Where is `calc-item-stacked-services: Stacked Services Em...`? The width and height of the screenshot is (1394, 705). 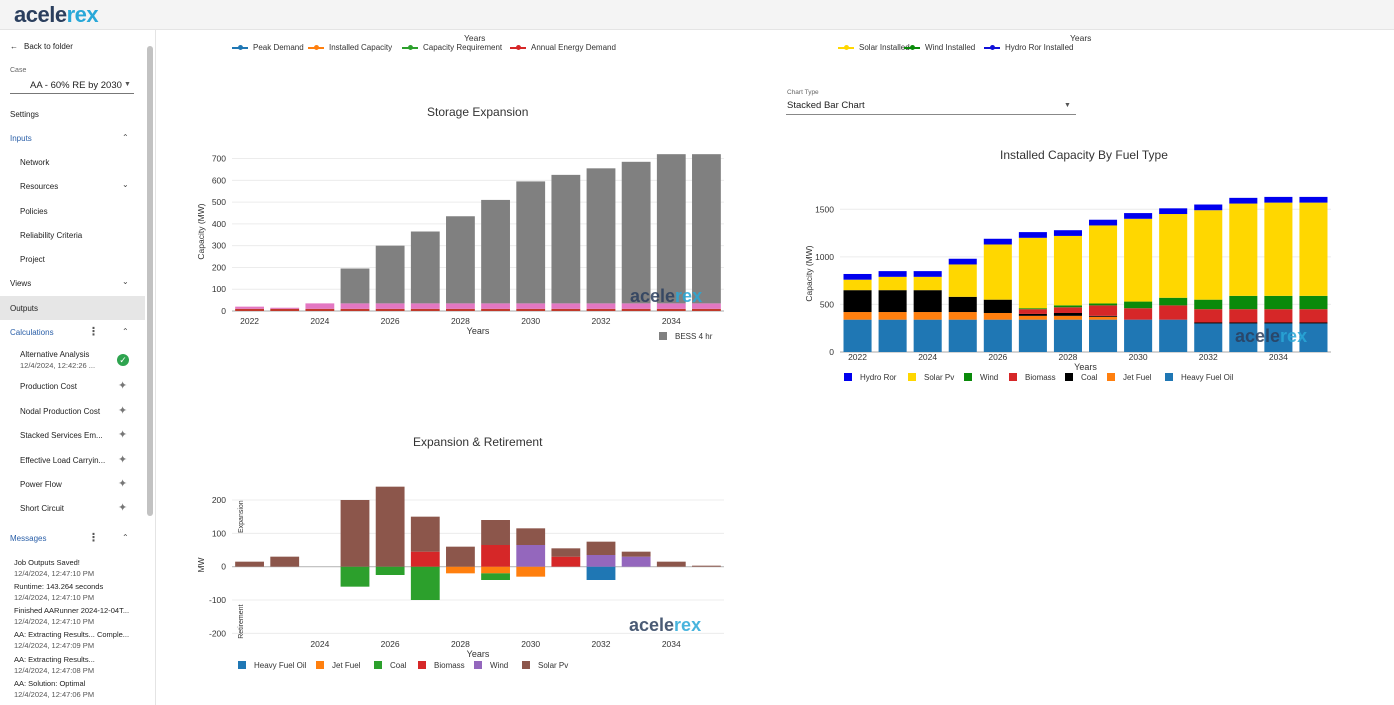
calc-item-stacked-services: Stacked Services Em... is located at coordinates (61, 435).